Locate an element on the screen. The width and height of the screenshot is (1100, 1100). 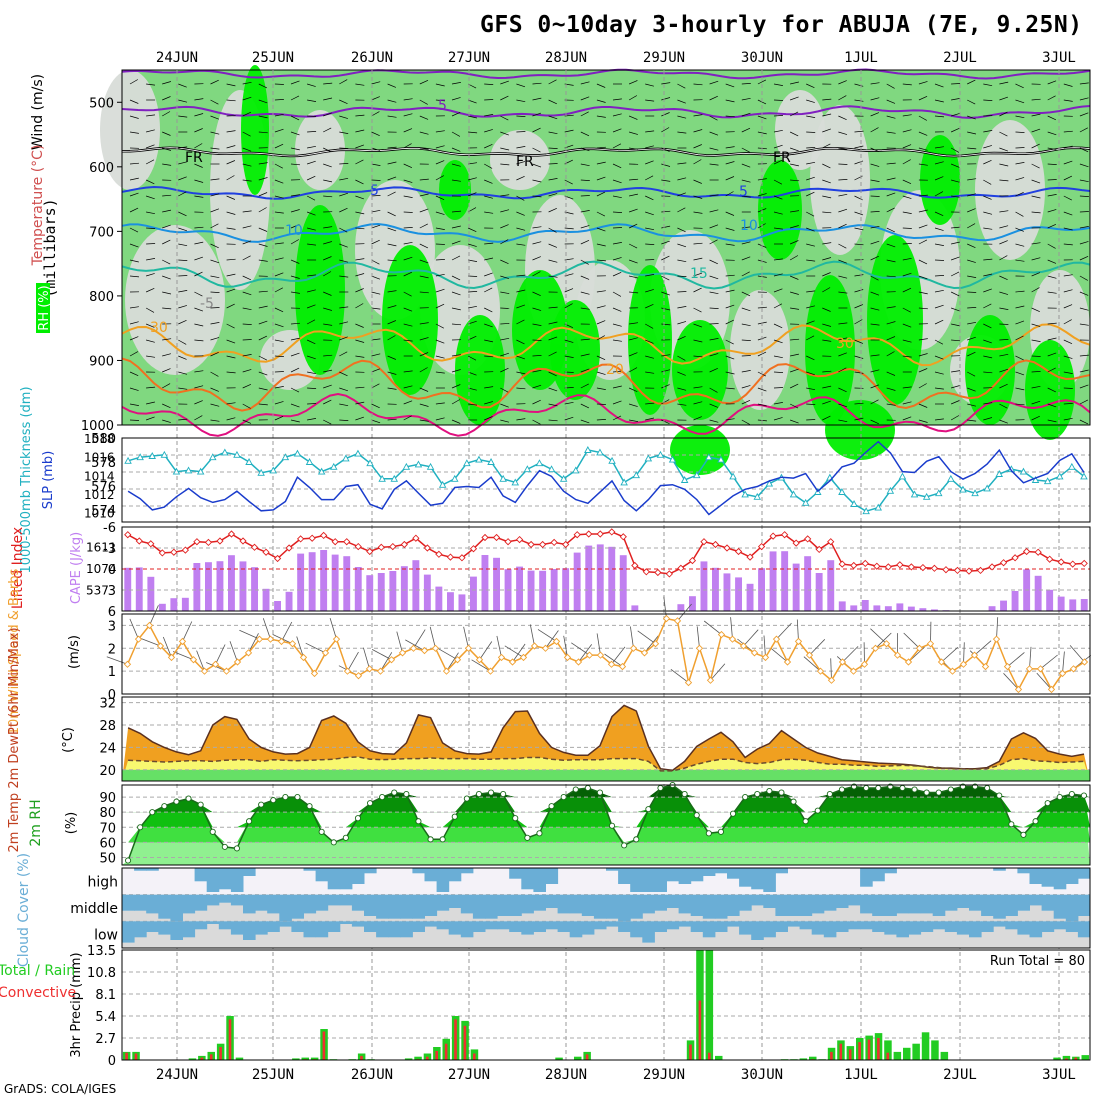
temperature-frame is located at coordinates (606, 739).